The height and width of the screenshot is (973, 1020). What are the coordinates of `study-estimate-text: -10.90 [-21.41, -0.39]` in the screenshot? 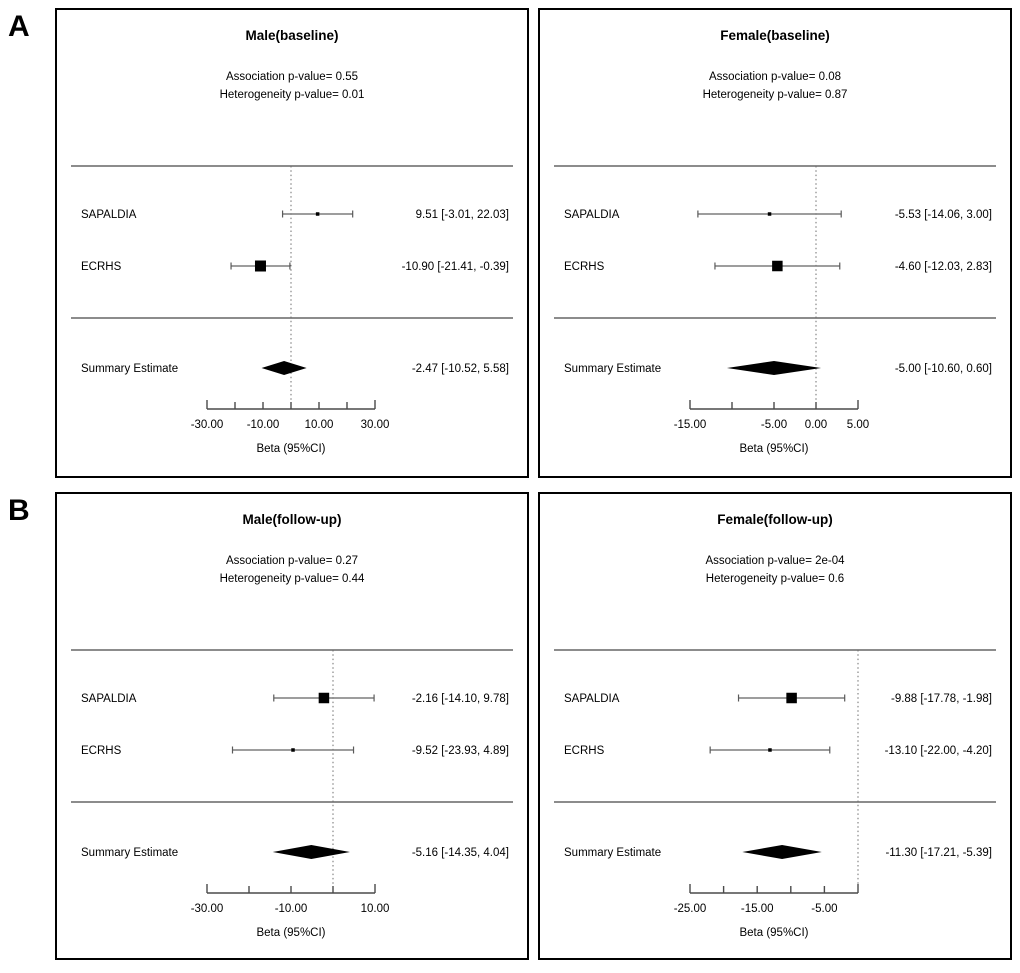 It's located at (455, 267).